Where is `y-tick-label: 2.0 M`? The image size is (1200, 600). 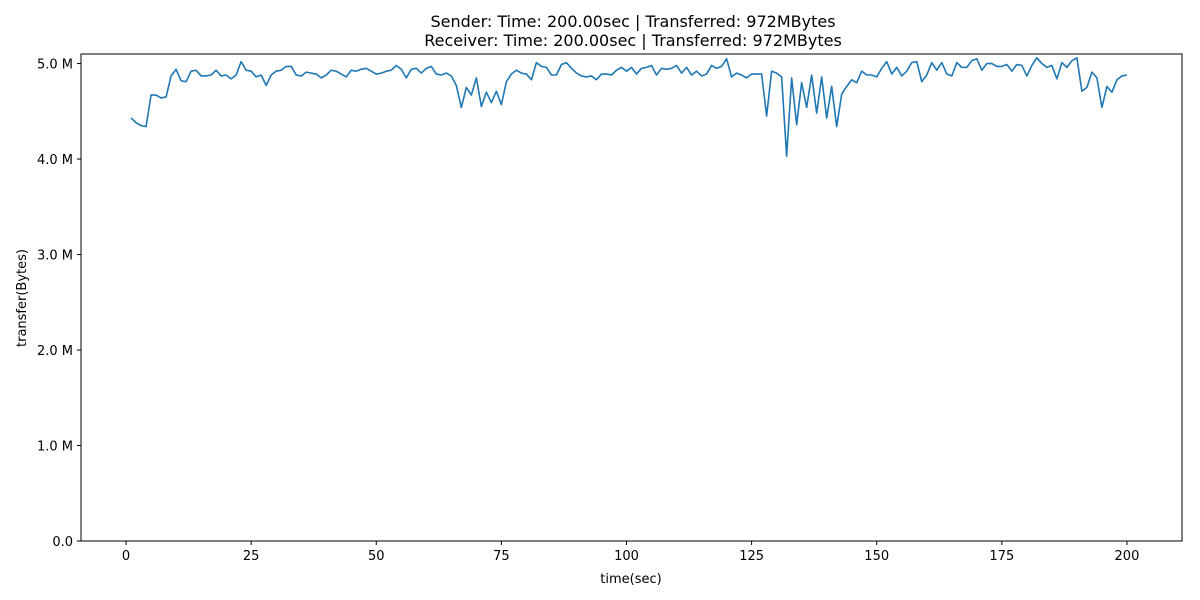
y-tick-label: 2.0 M is located at coordinates (55, 351).